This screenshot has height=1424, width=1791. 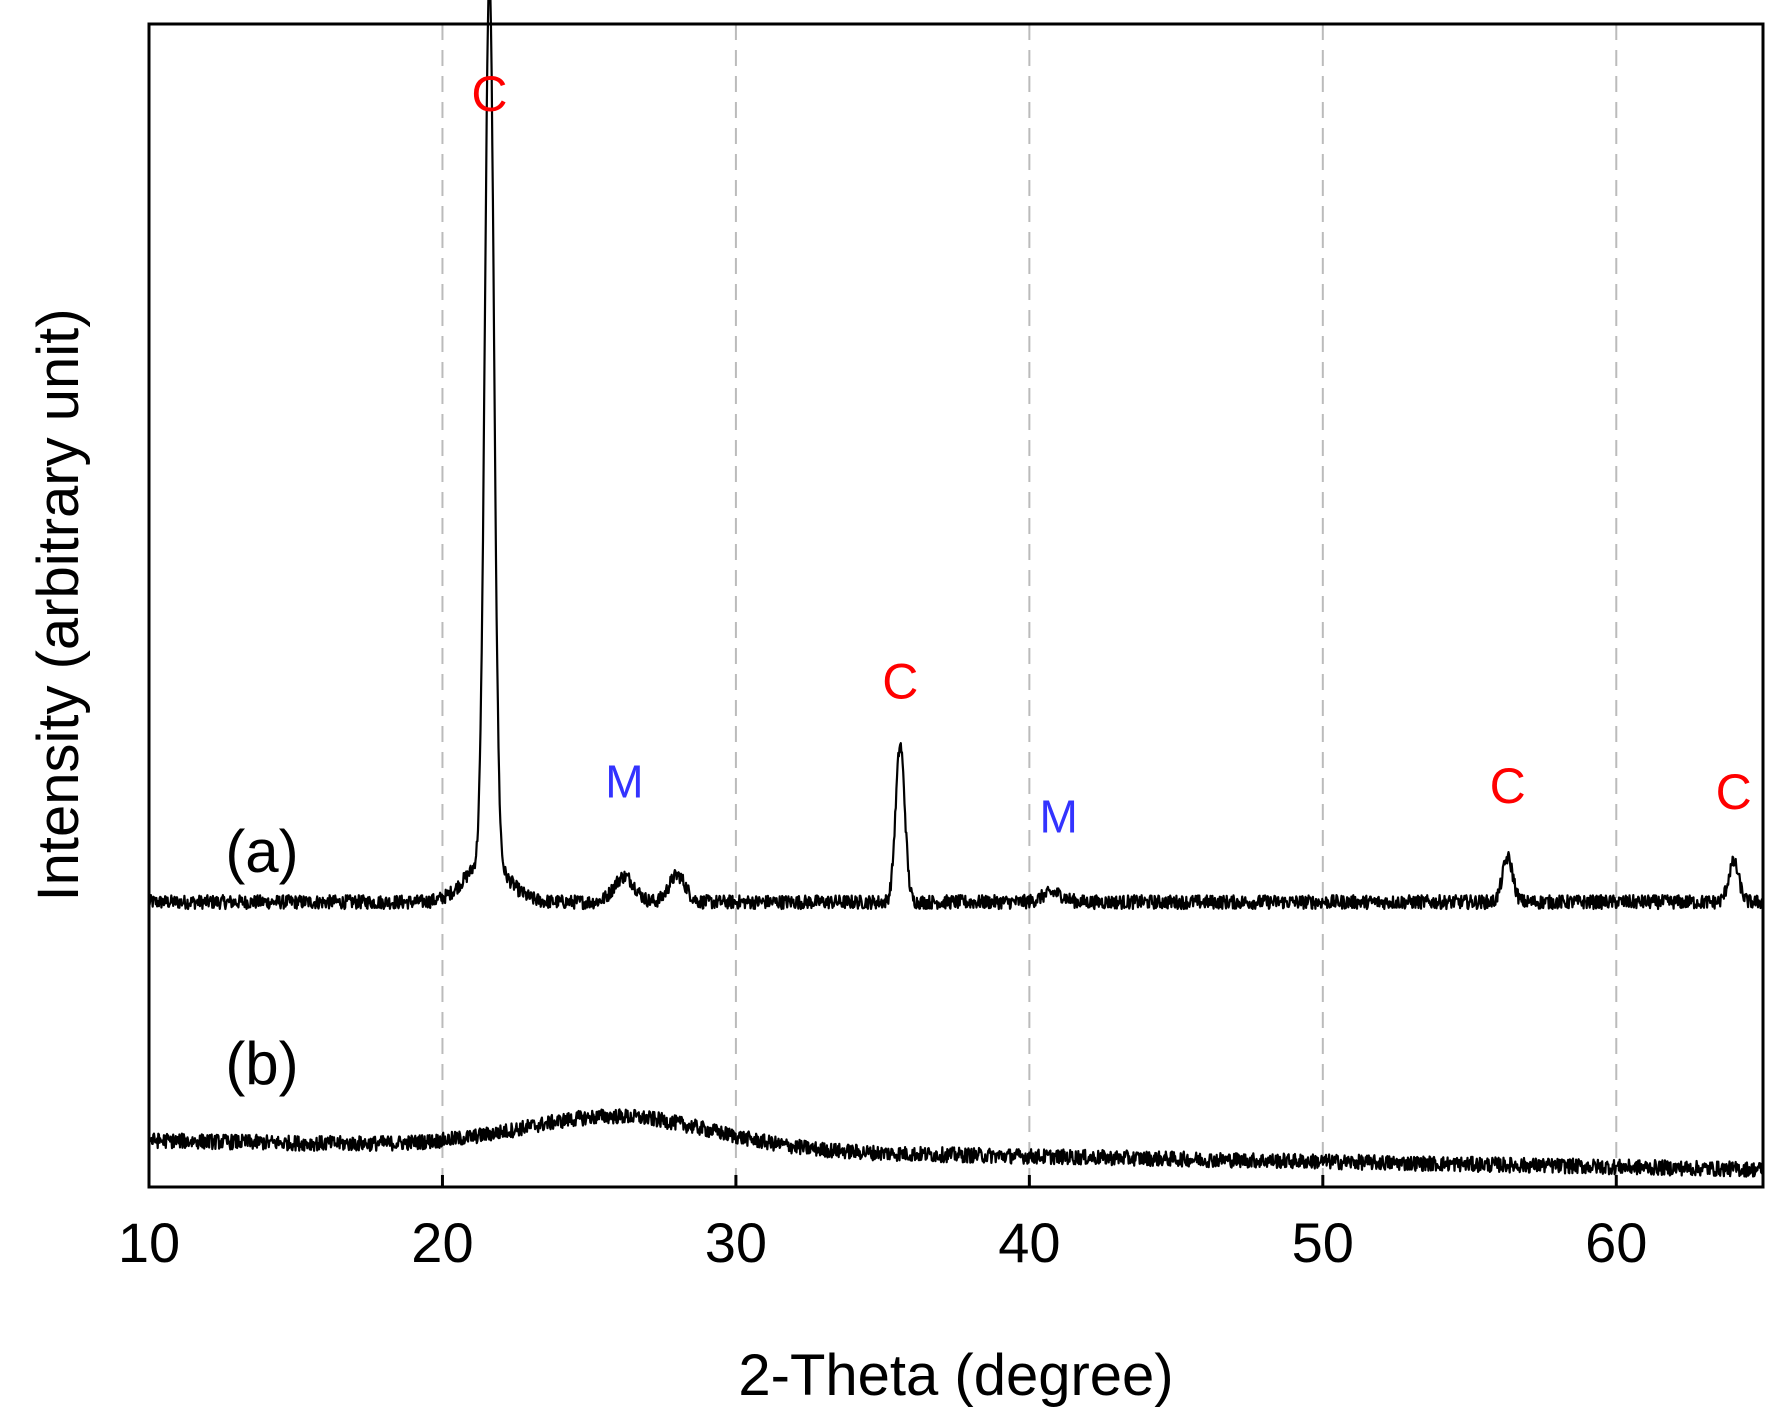 What do you see at coordinates (1508, 786) in the screenshot?
I see `annotation-c-4: C` at bounding box center [1508, 786].